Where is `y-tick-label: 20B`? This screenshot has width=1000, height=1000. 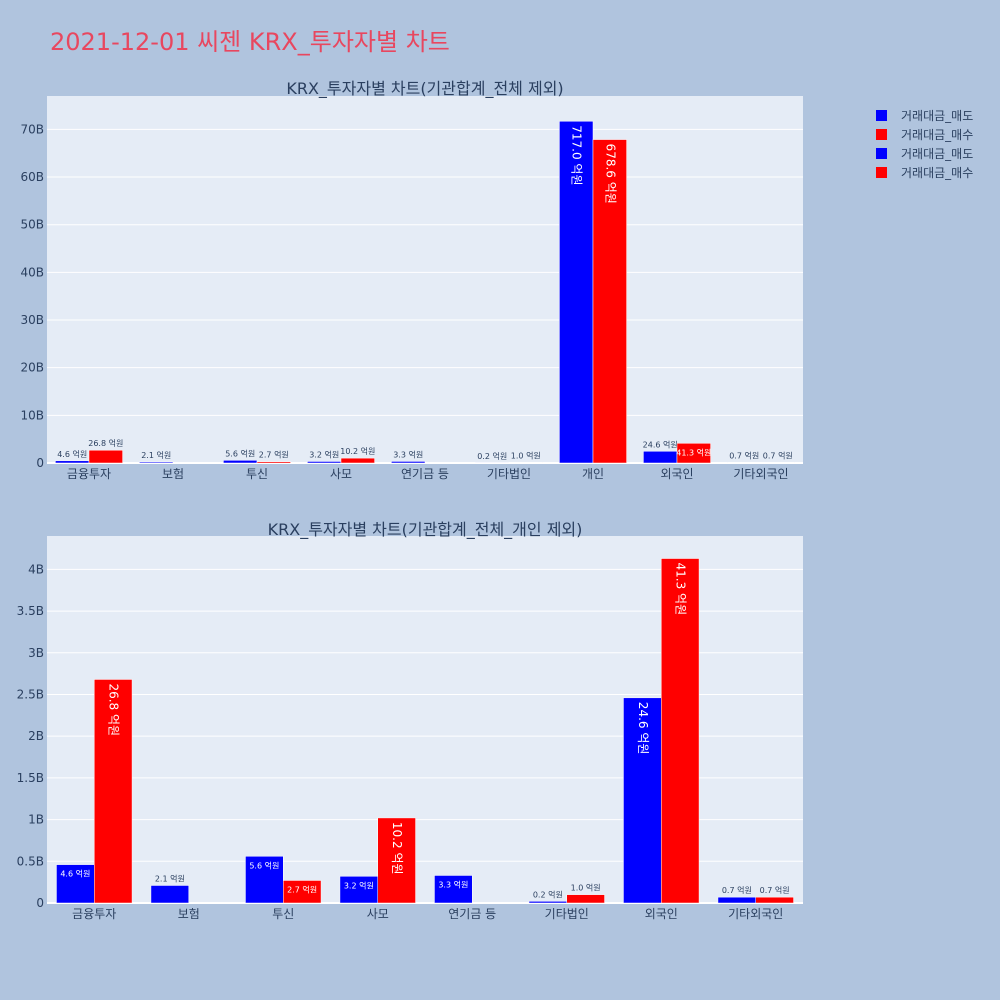
y-tick-label: 20B is located at coordinates (32, 368).